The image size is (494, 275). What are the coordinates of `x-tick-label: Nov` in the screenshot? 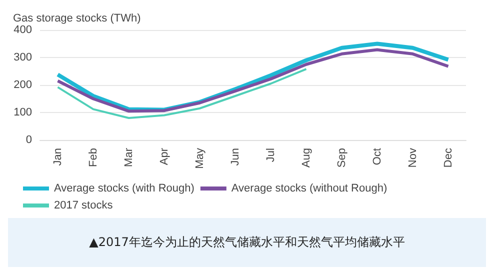 It's located at (412, 158).